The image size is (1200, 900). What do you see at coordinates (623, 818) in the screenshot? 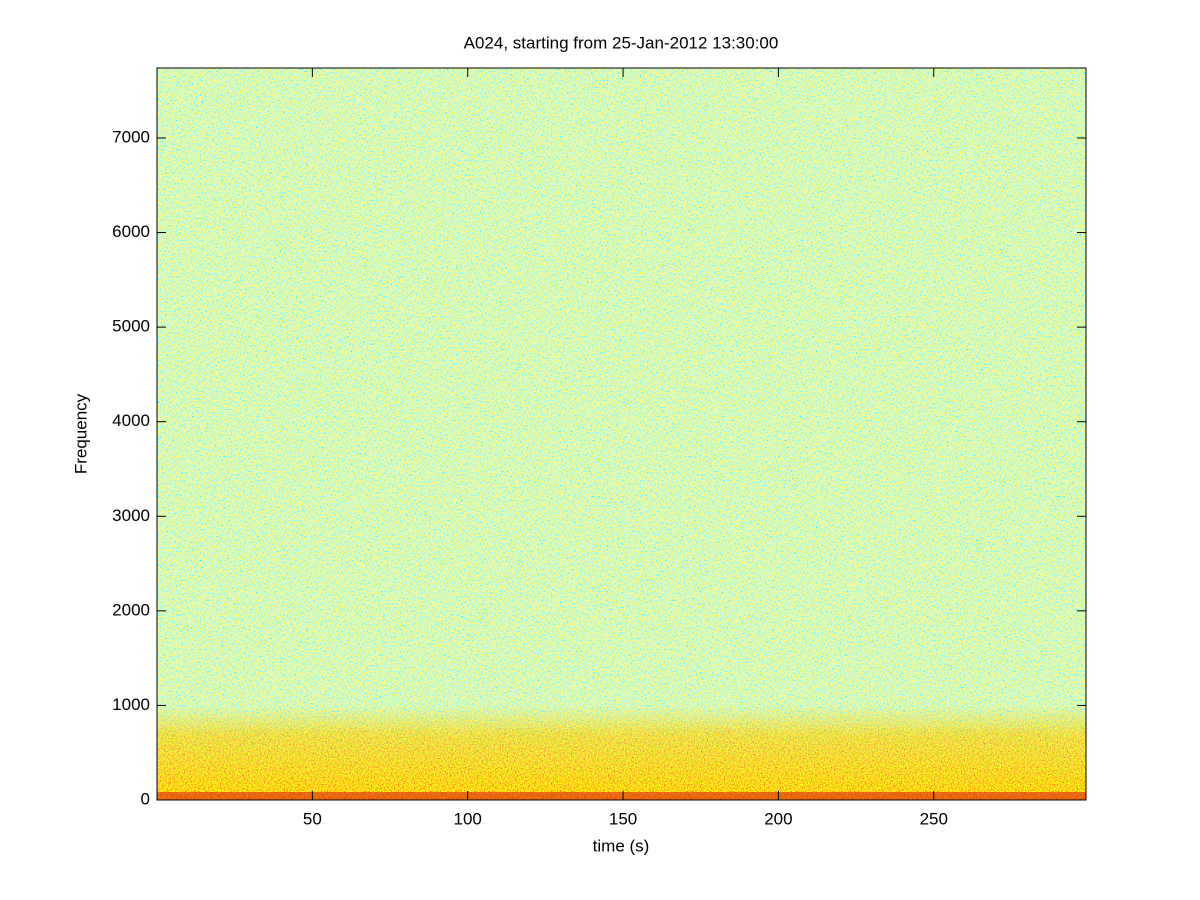
I see `x-tick-label: 150` at bounding box center [623, 818].